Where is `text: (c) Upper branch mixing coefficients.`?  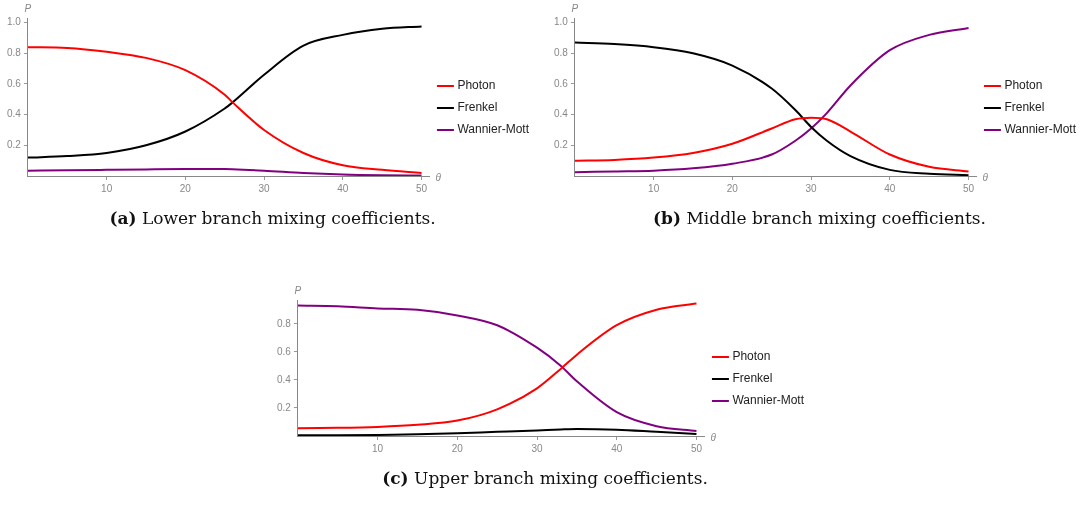
text: (c) Upper branch mixing coefficients. is located at coordinates (545, 478).